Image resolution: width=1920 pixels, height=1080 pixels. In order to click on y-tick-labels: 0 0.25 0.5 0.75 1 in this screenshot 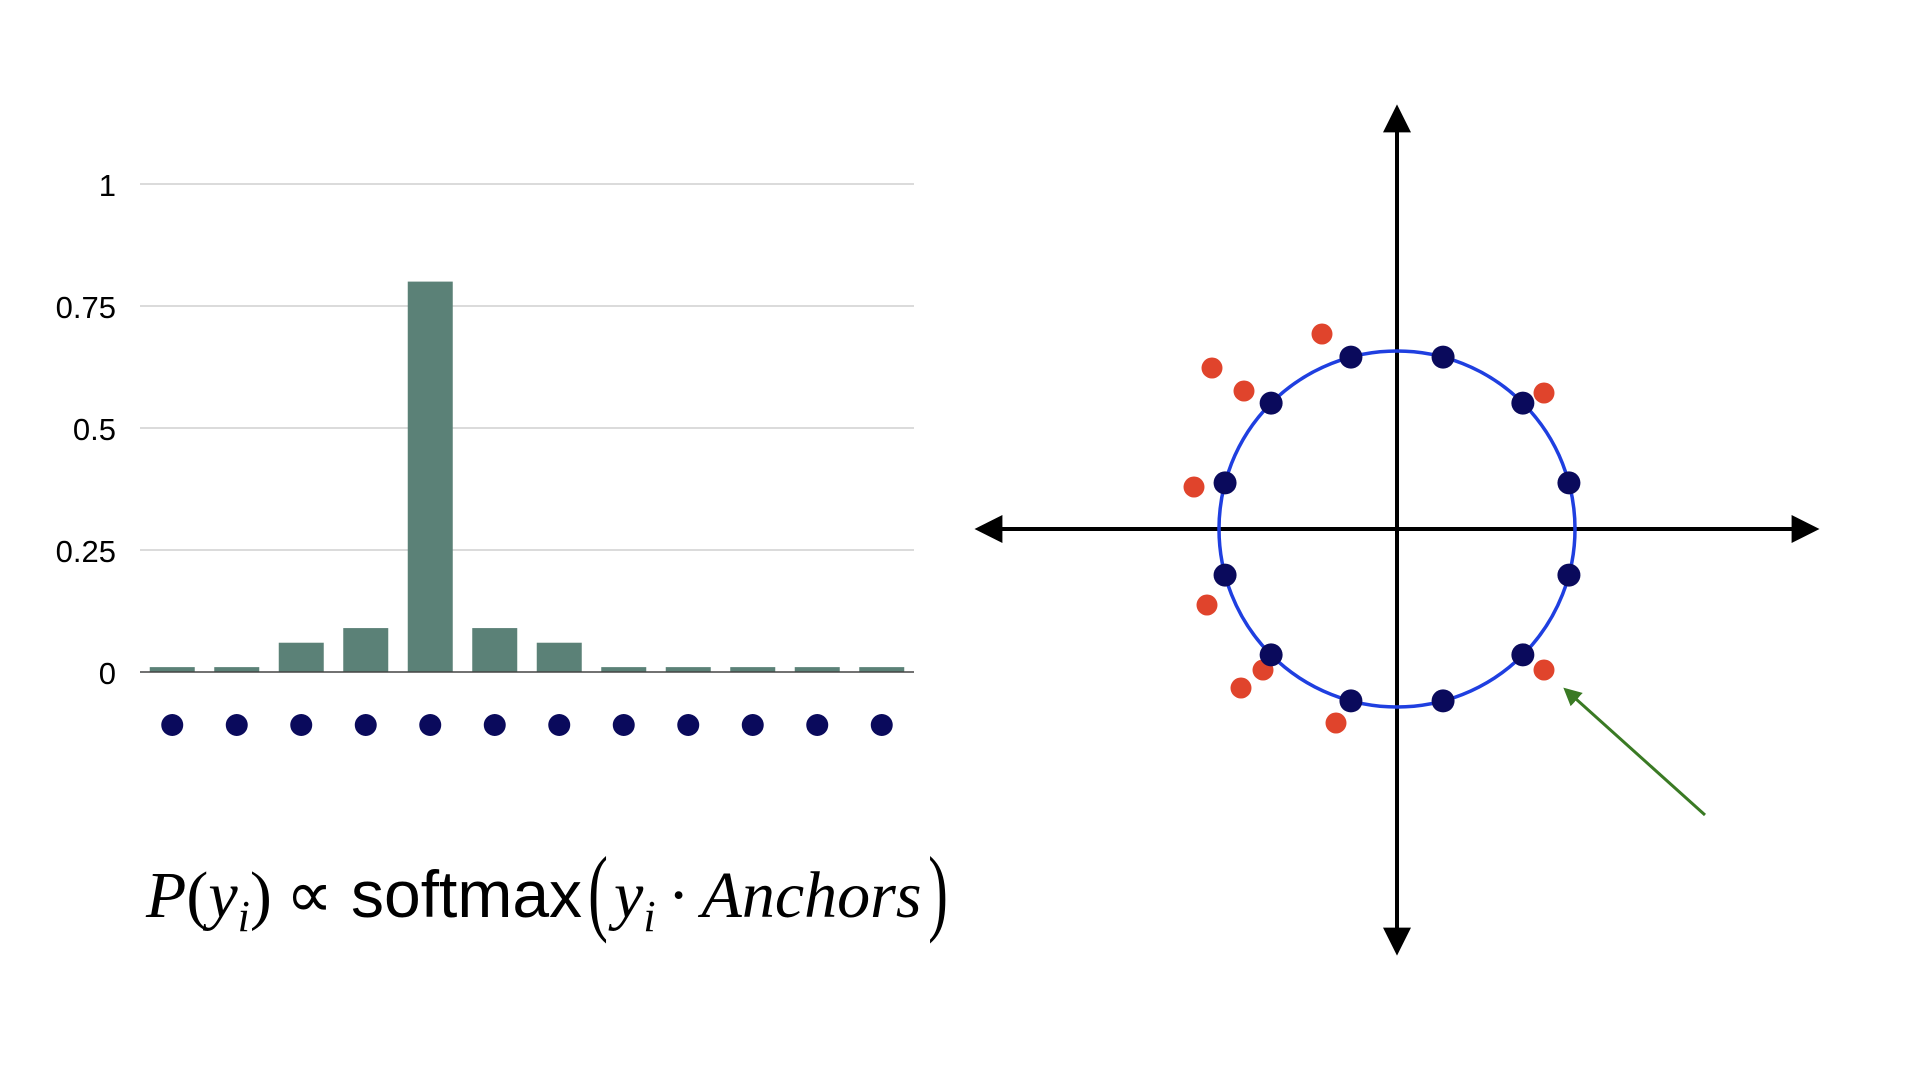, I will do `click(86, 429)`.